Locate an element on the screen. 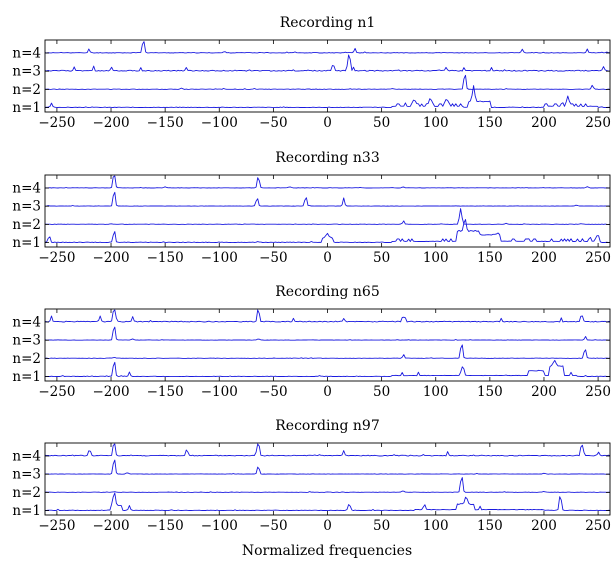 The height and width of the screenshot is (563, 614). panel-title: Recording n97 is located at coordinates (327, 426).